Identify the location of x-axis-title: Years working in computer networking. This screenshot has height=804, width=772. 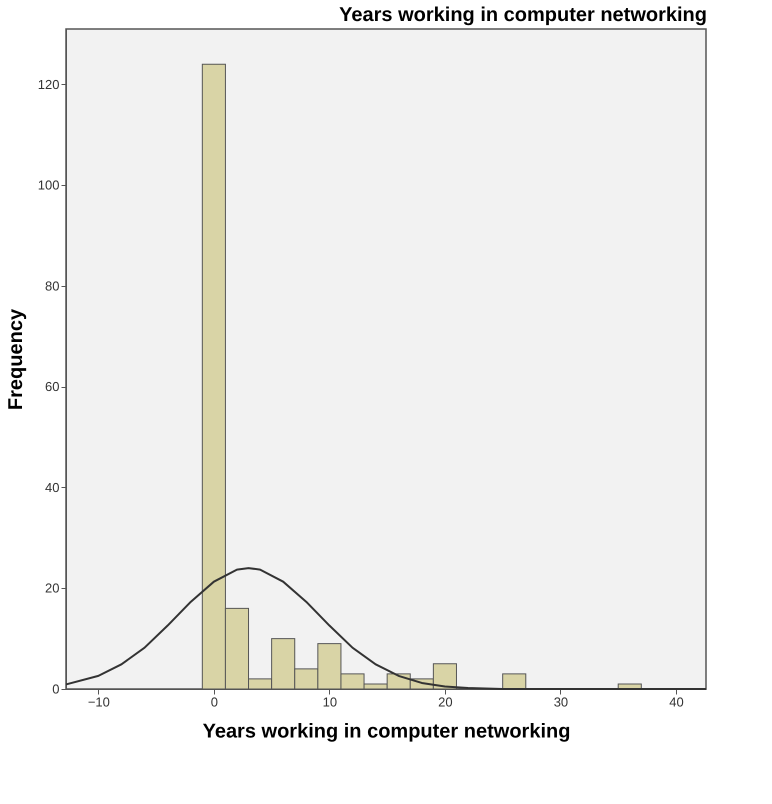
(386, 731).